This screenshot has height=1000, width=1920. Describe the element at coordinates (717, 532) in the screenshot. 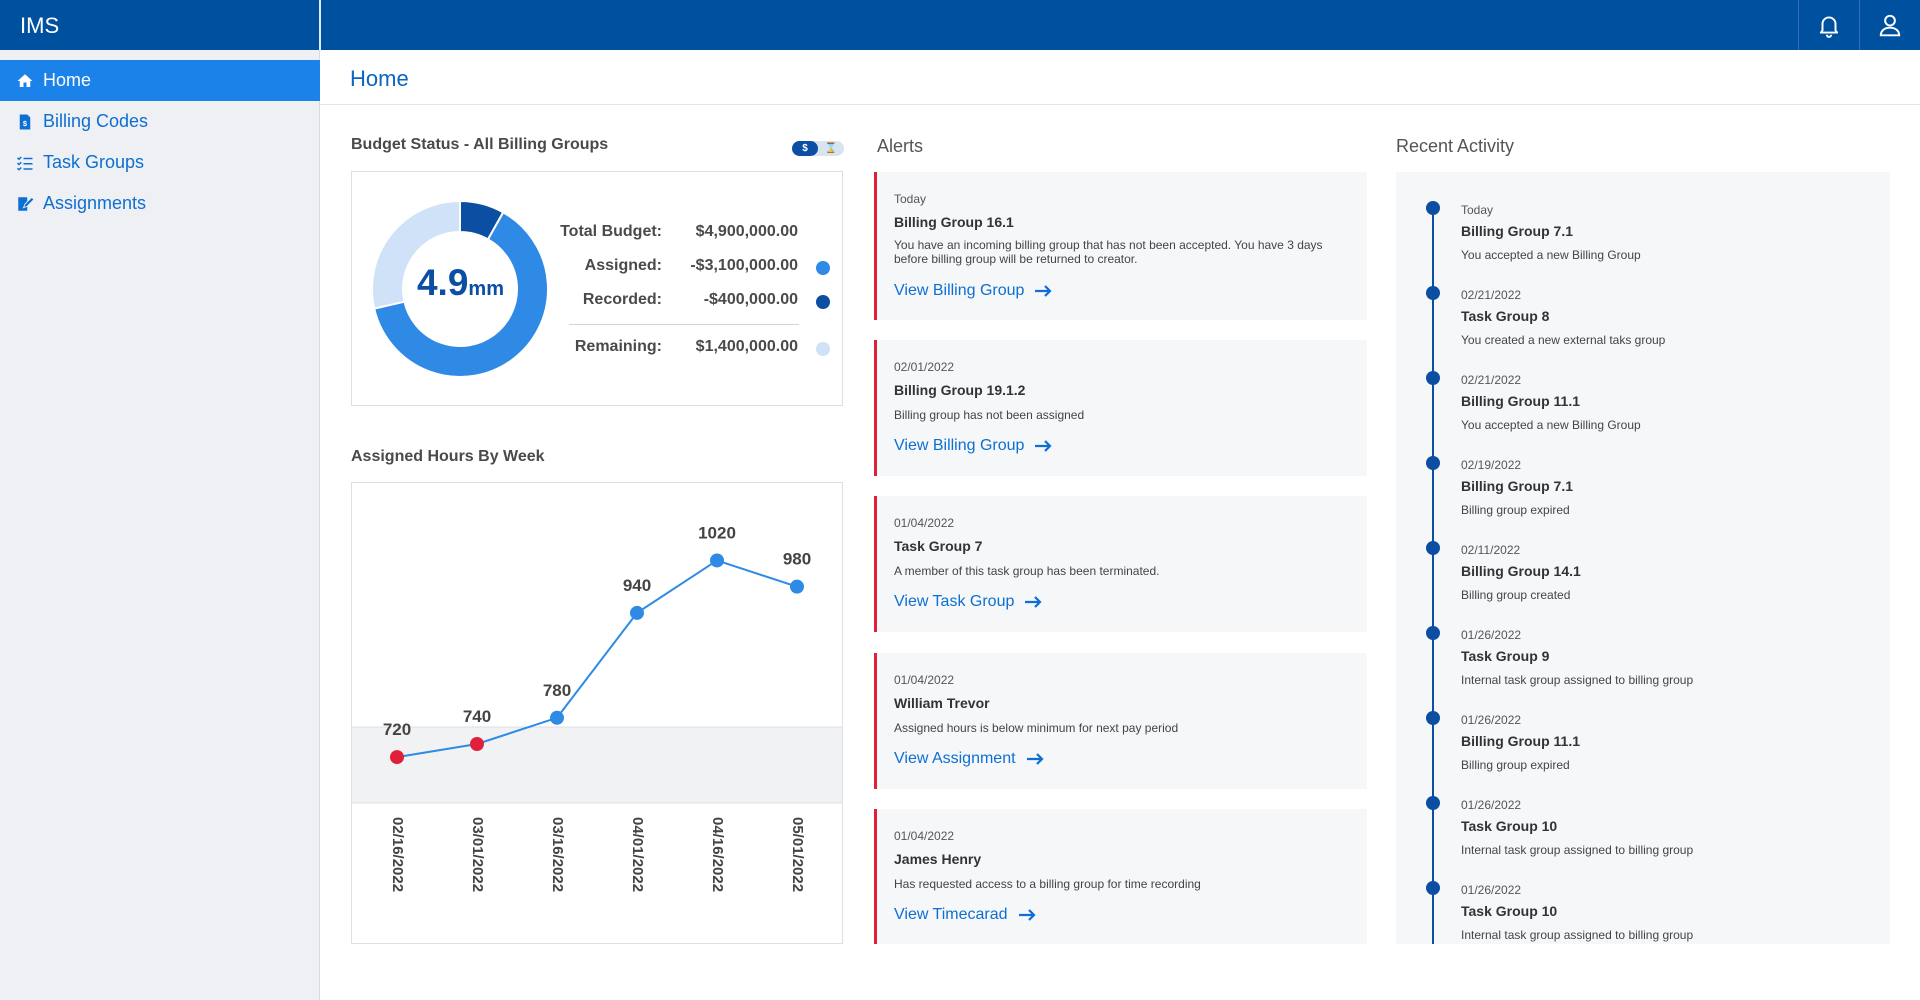

I see `data-label: 1020` at that location.